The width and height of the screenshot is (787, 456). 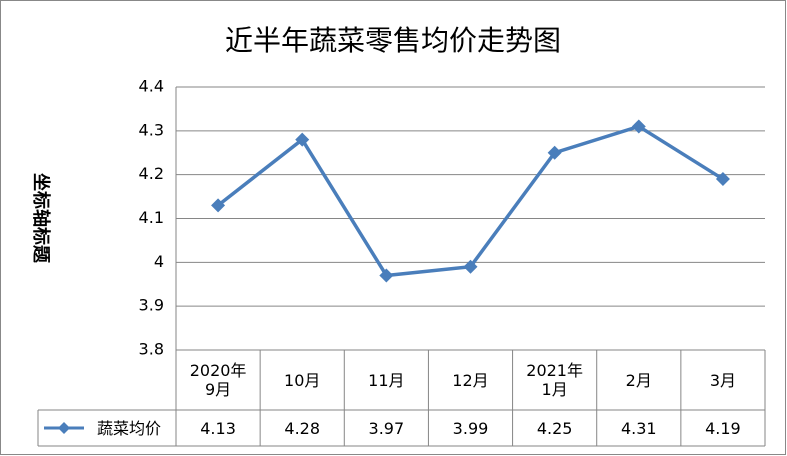 I want to click on table-value: 4.31, so click(x=638, y=428).